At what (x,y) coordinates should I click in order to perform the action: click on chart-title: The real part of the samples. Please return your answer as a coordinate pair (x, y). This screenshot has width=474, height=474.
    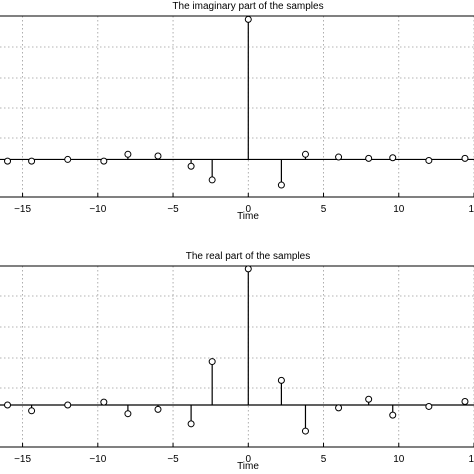
    Looking at the image, I should click on (248, 256).